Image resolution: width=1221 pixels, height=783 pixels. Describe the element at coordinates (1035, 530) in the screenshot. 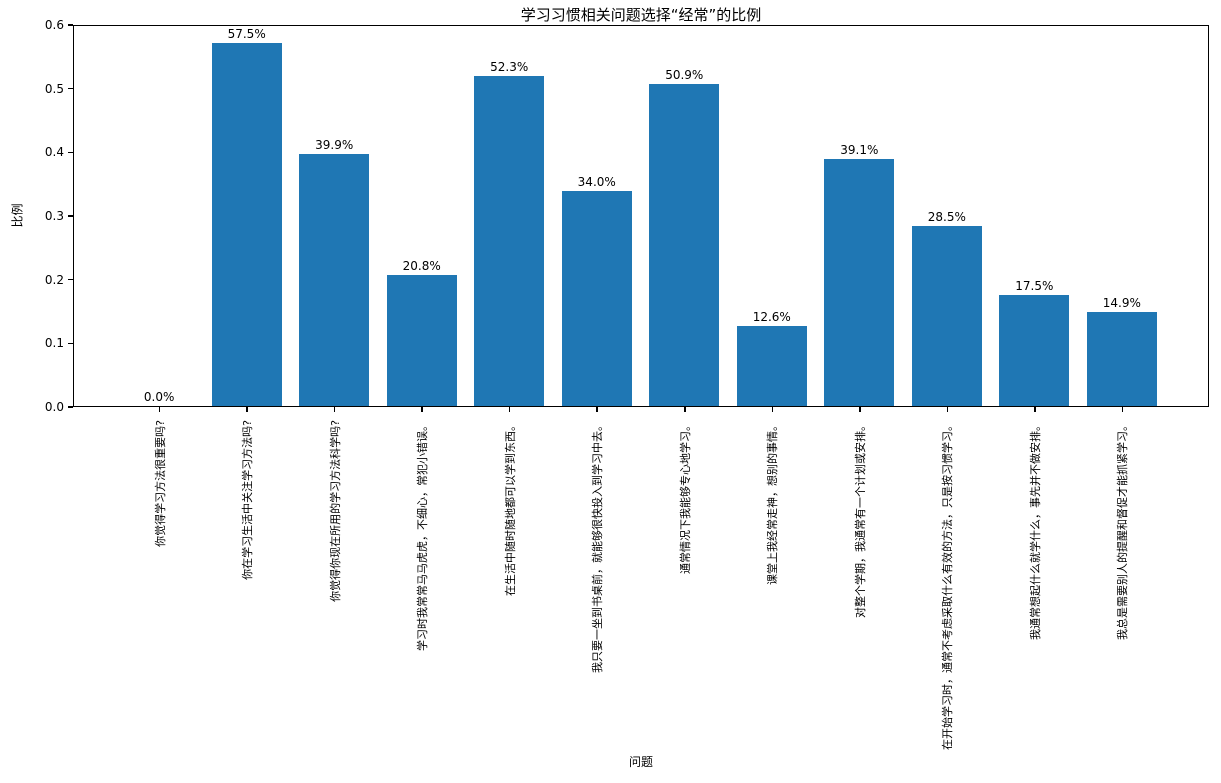

I see `x-tick-label-text: 我通常想起什么就学什么，事先并不做安排。` at that location.